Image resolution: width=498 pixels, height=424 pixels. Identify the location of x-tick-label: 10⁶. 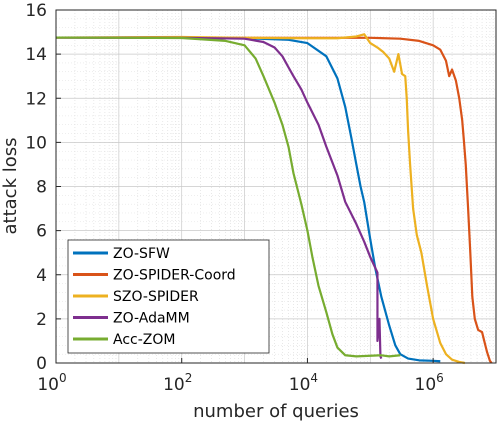
(429, 383).